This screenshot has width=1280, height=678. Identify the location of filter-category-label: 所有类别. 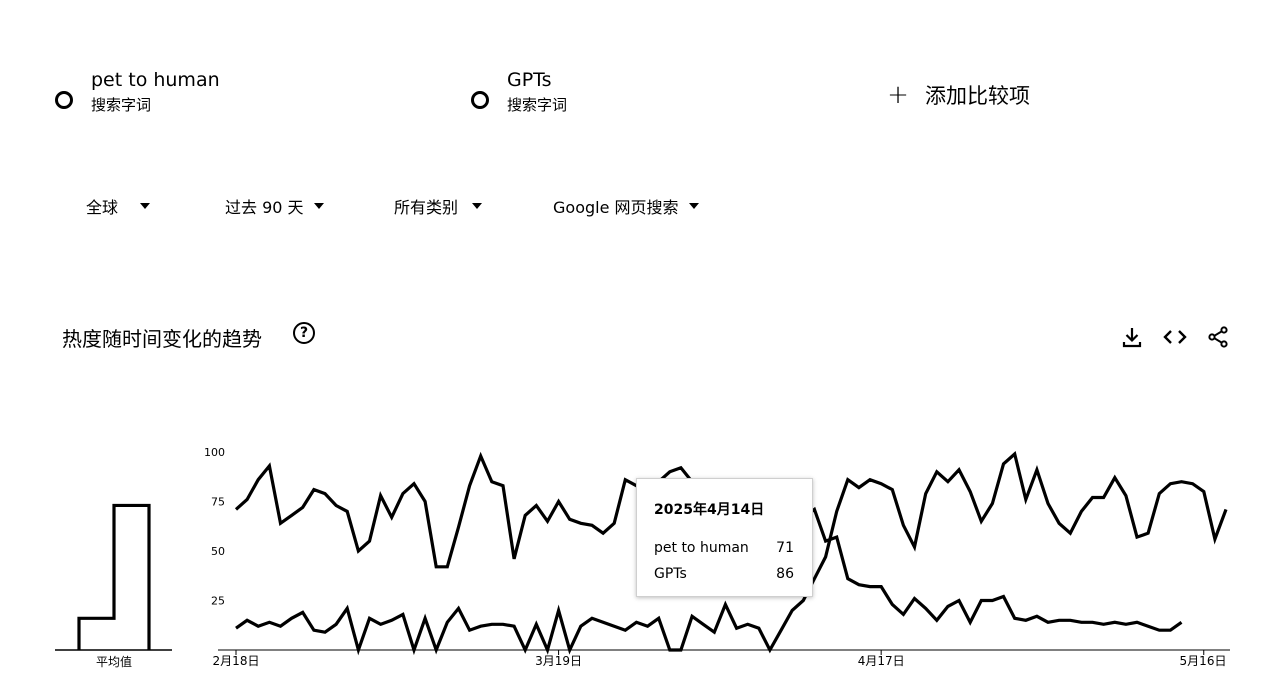
(426, 207).